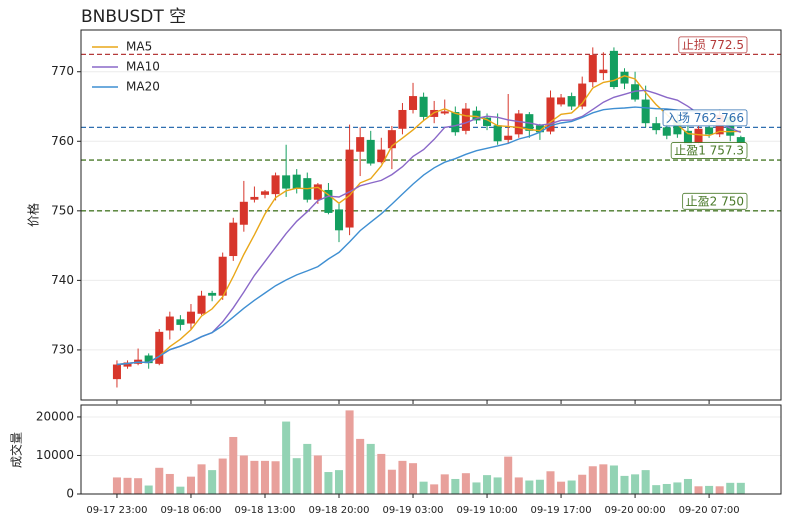 This screenshot has width=787, height=526. Describe the element at coordinates (143, 67) in the screenshot. I see `legend-label: MA10` at that location.